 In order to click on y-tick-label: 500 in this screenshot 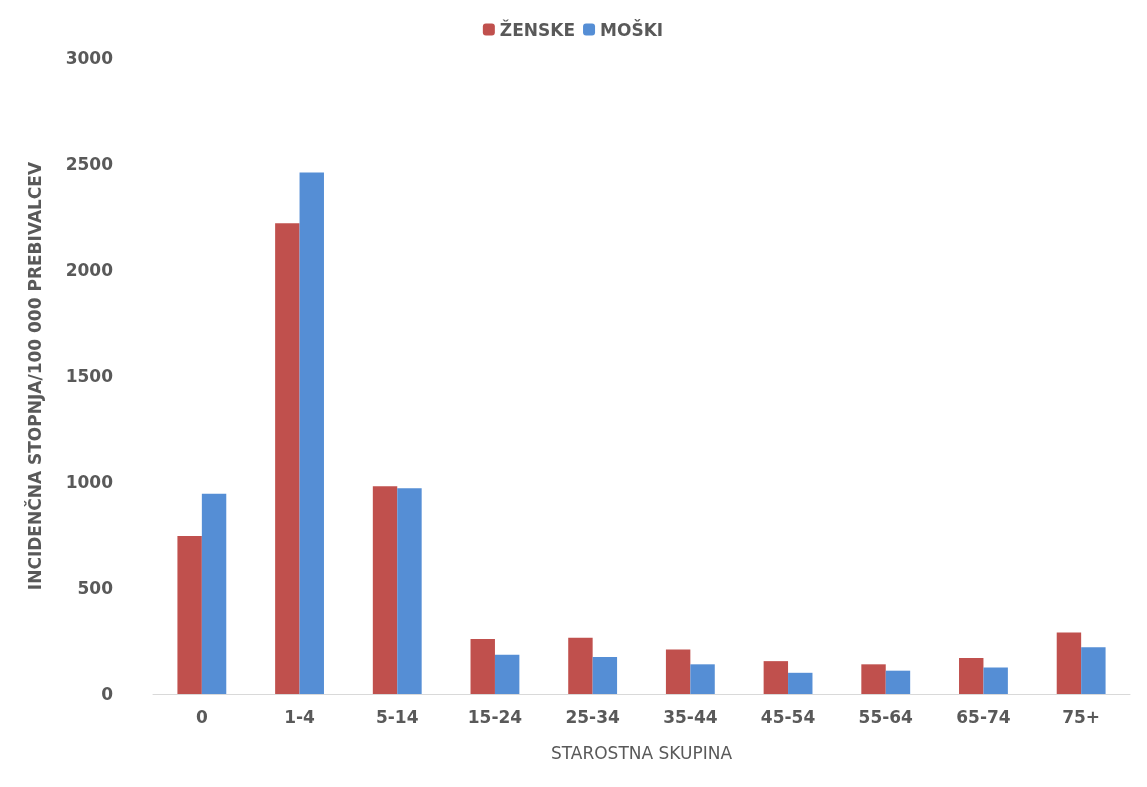, I will do `click(95, 588)`.